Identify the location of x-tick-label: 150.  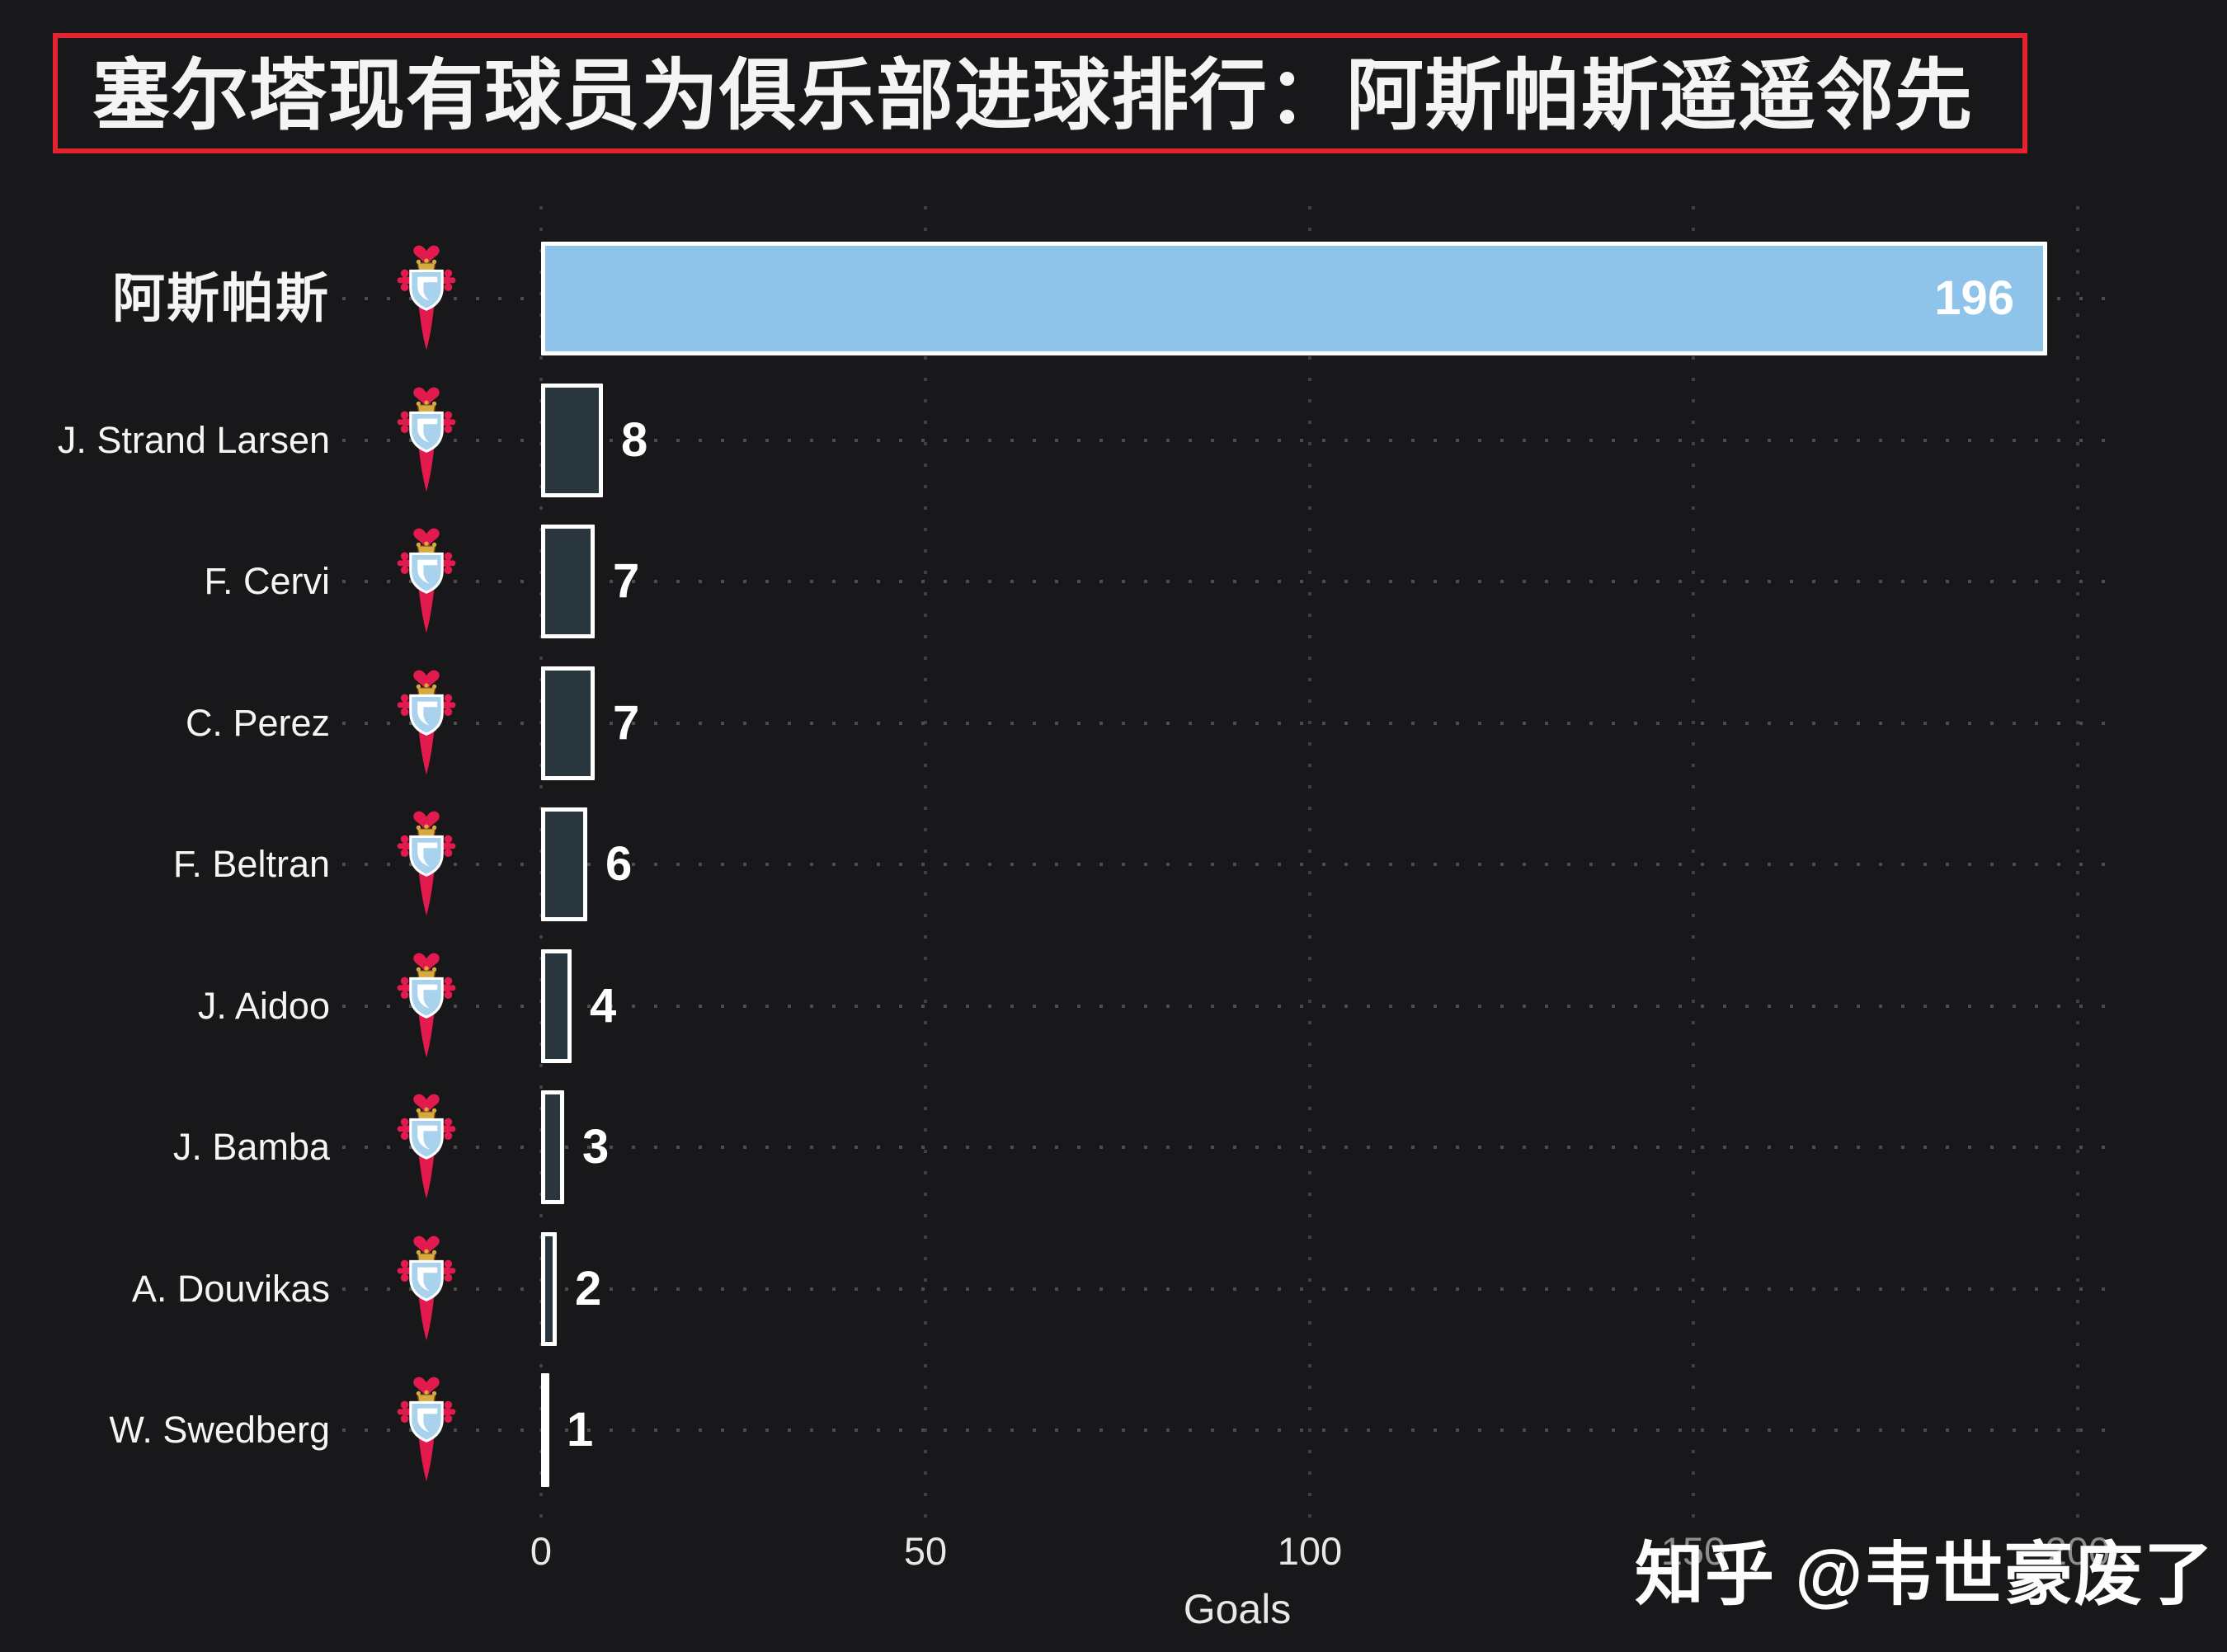
(1693, 1551).